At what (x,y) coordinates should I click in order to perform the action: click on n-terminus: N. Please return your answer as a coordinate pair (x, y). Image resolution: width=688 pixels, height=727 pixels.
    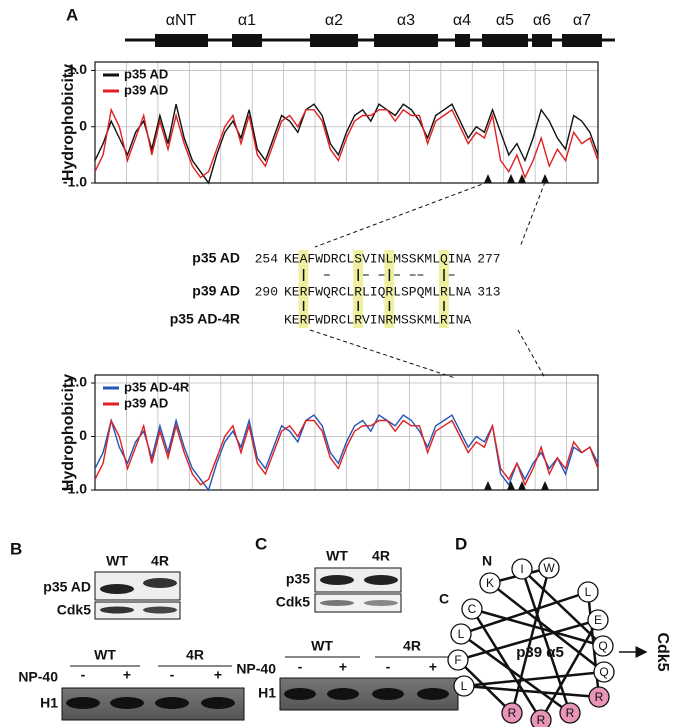
    Looking at the image, I should click on (487, 561).